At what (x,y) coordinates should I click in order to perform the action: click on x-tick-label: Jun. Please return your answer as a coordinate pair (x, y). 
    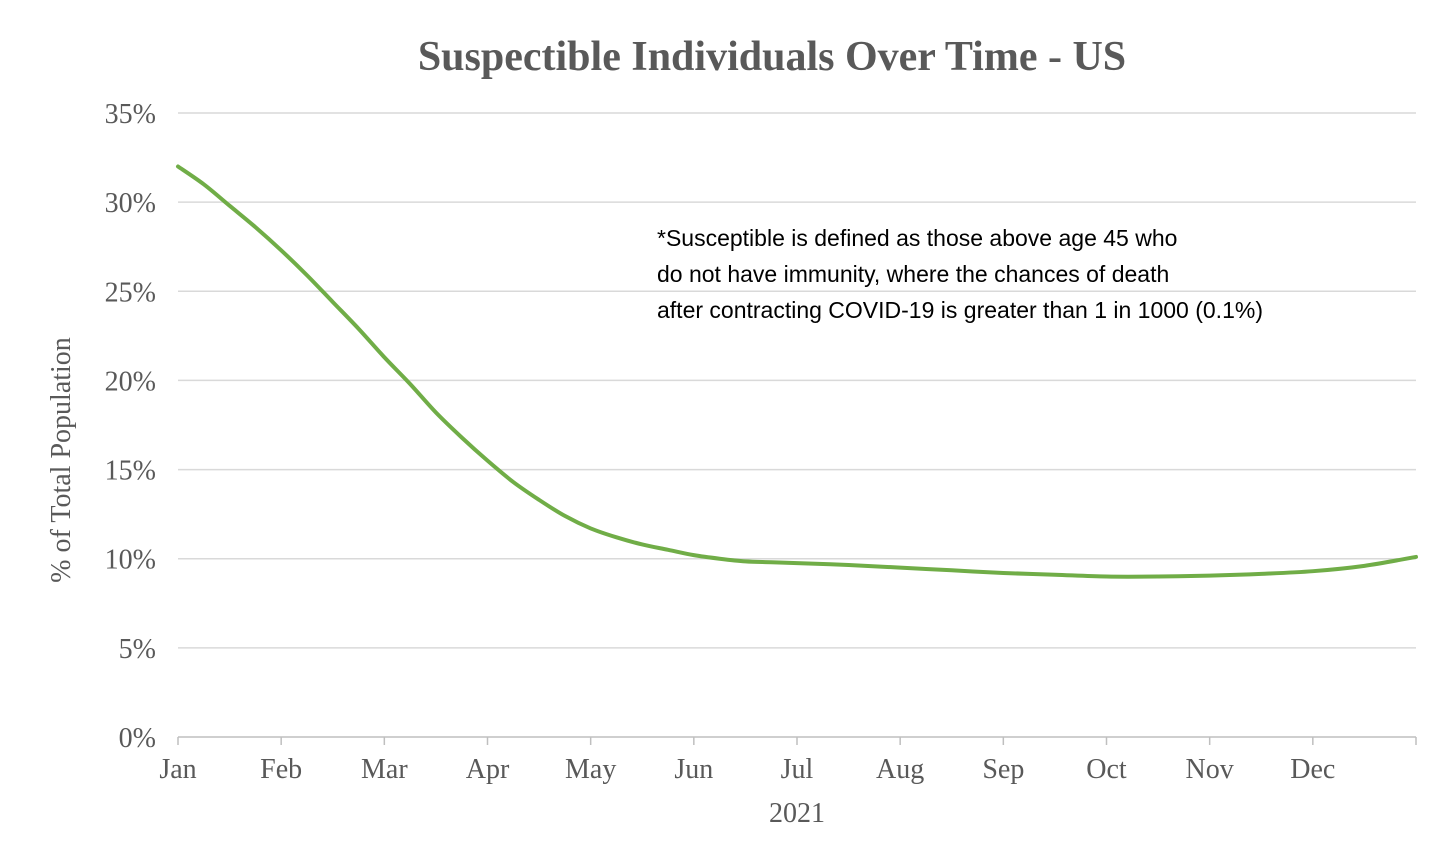
    Looking at the image, I should click on (693, 769).